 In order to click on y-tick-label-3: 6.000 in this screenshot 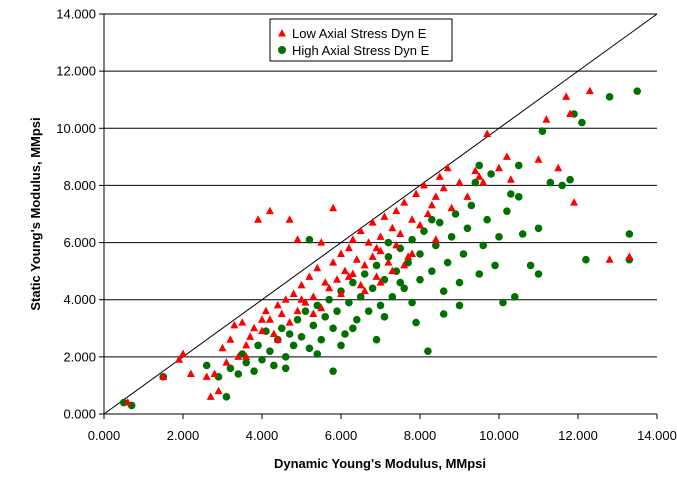, I will do `click(79, 242)`.